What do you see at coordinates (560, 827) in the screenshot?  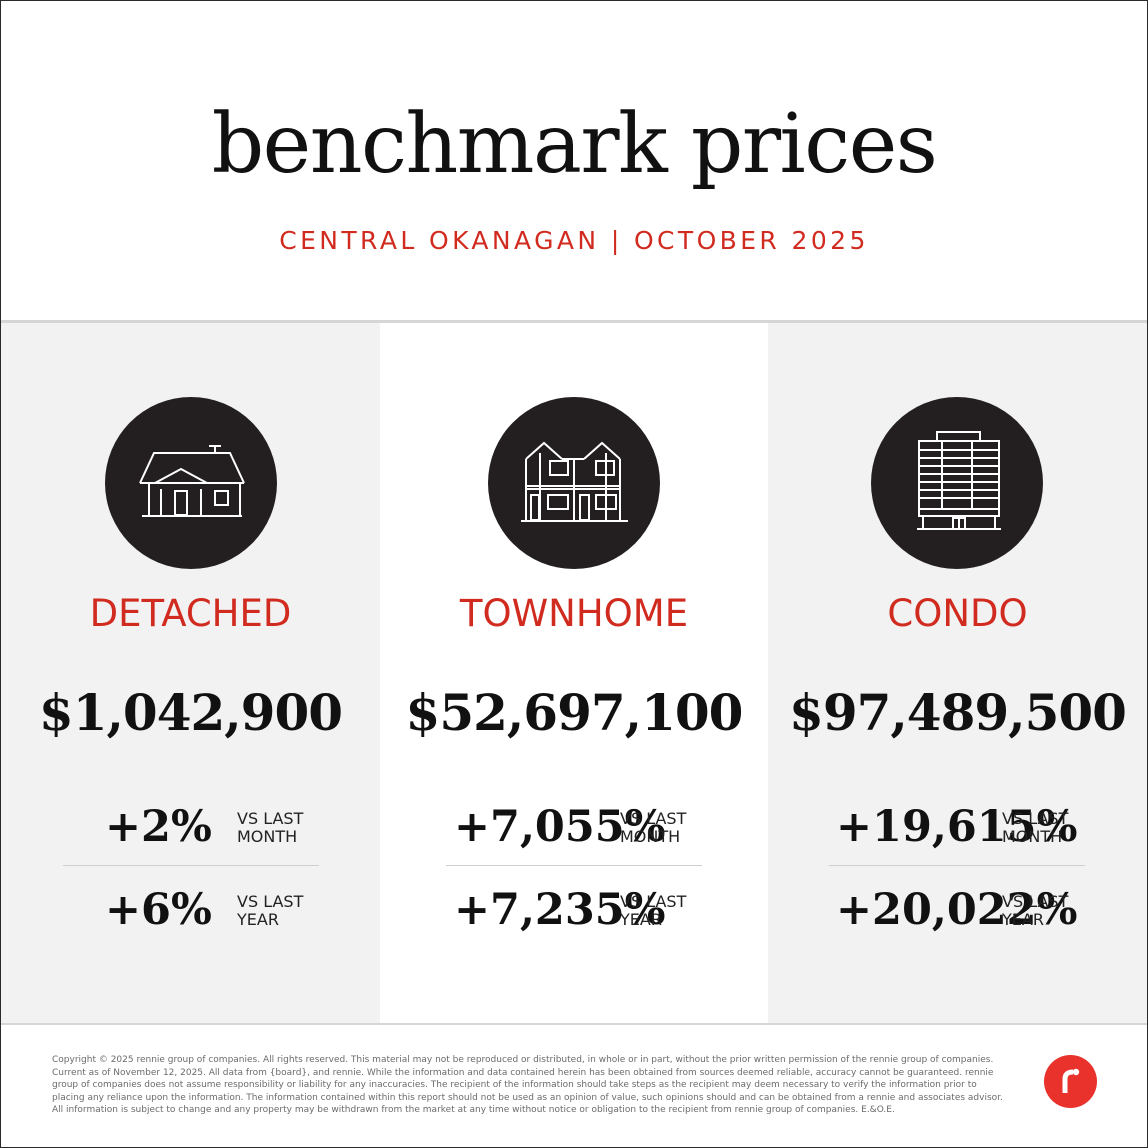 I see `month-change-value: +7,055%` at bounding box center [560, 827].